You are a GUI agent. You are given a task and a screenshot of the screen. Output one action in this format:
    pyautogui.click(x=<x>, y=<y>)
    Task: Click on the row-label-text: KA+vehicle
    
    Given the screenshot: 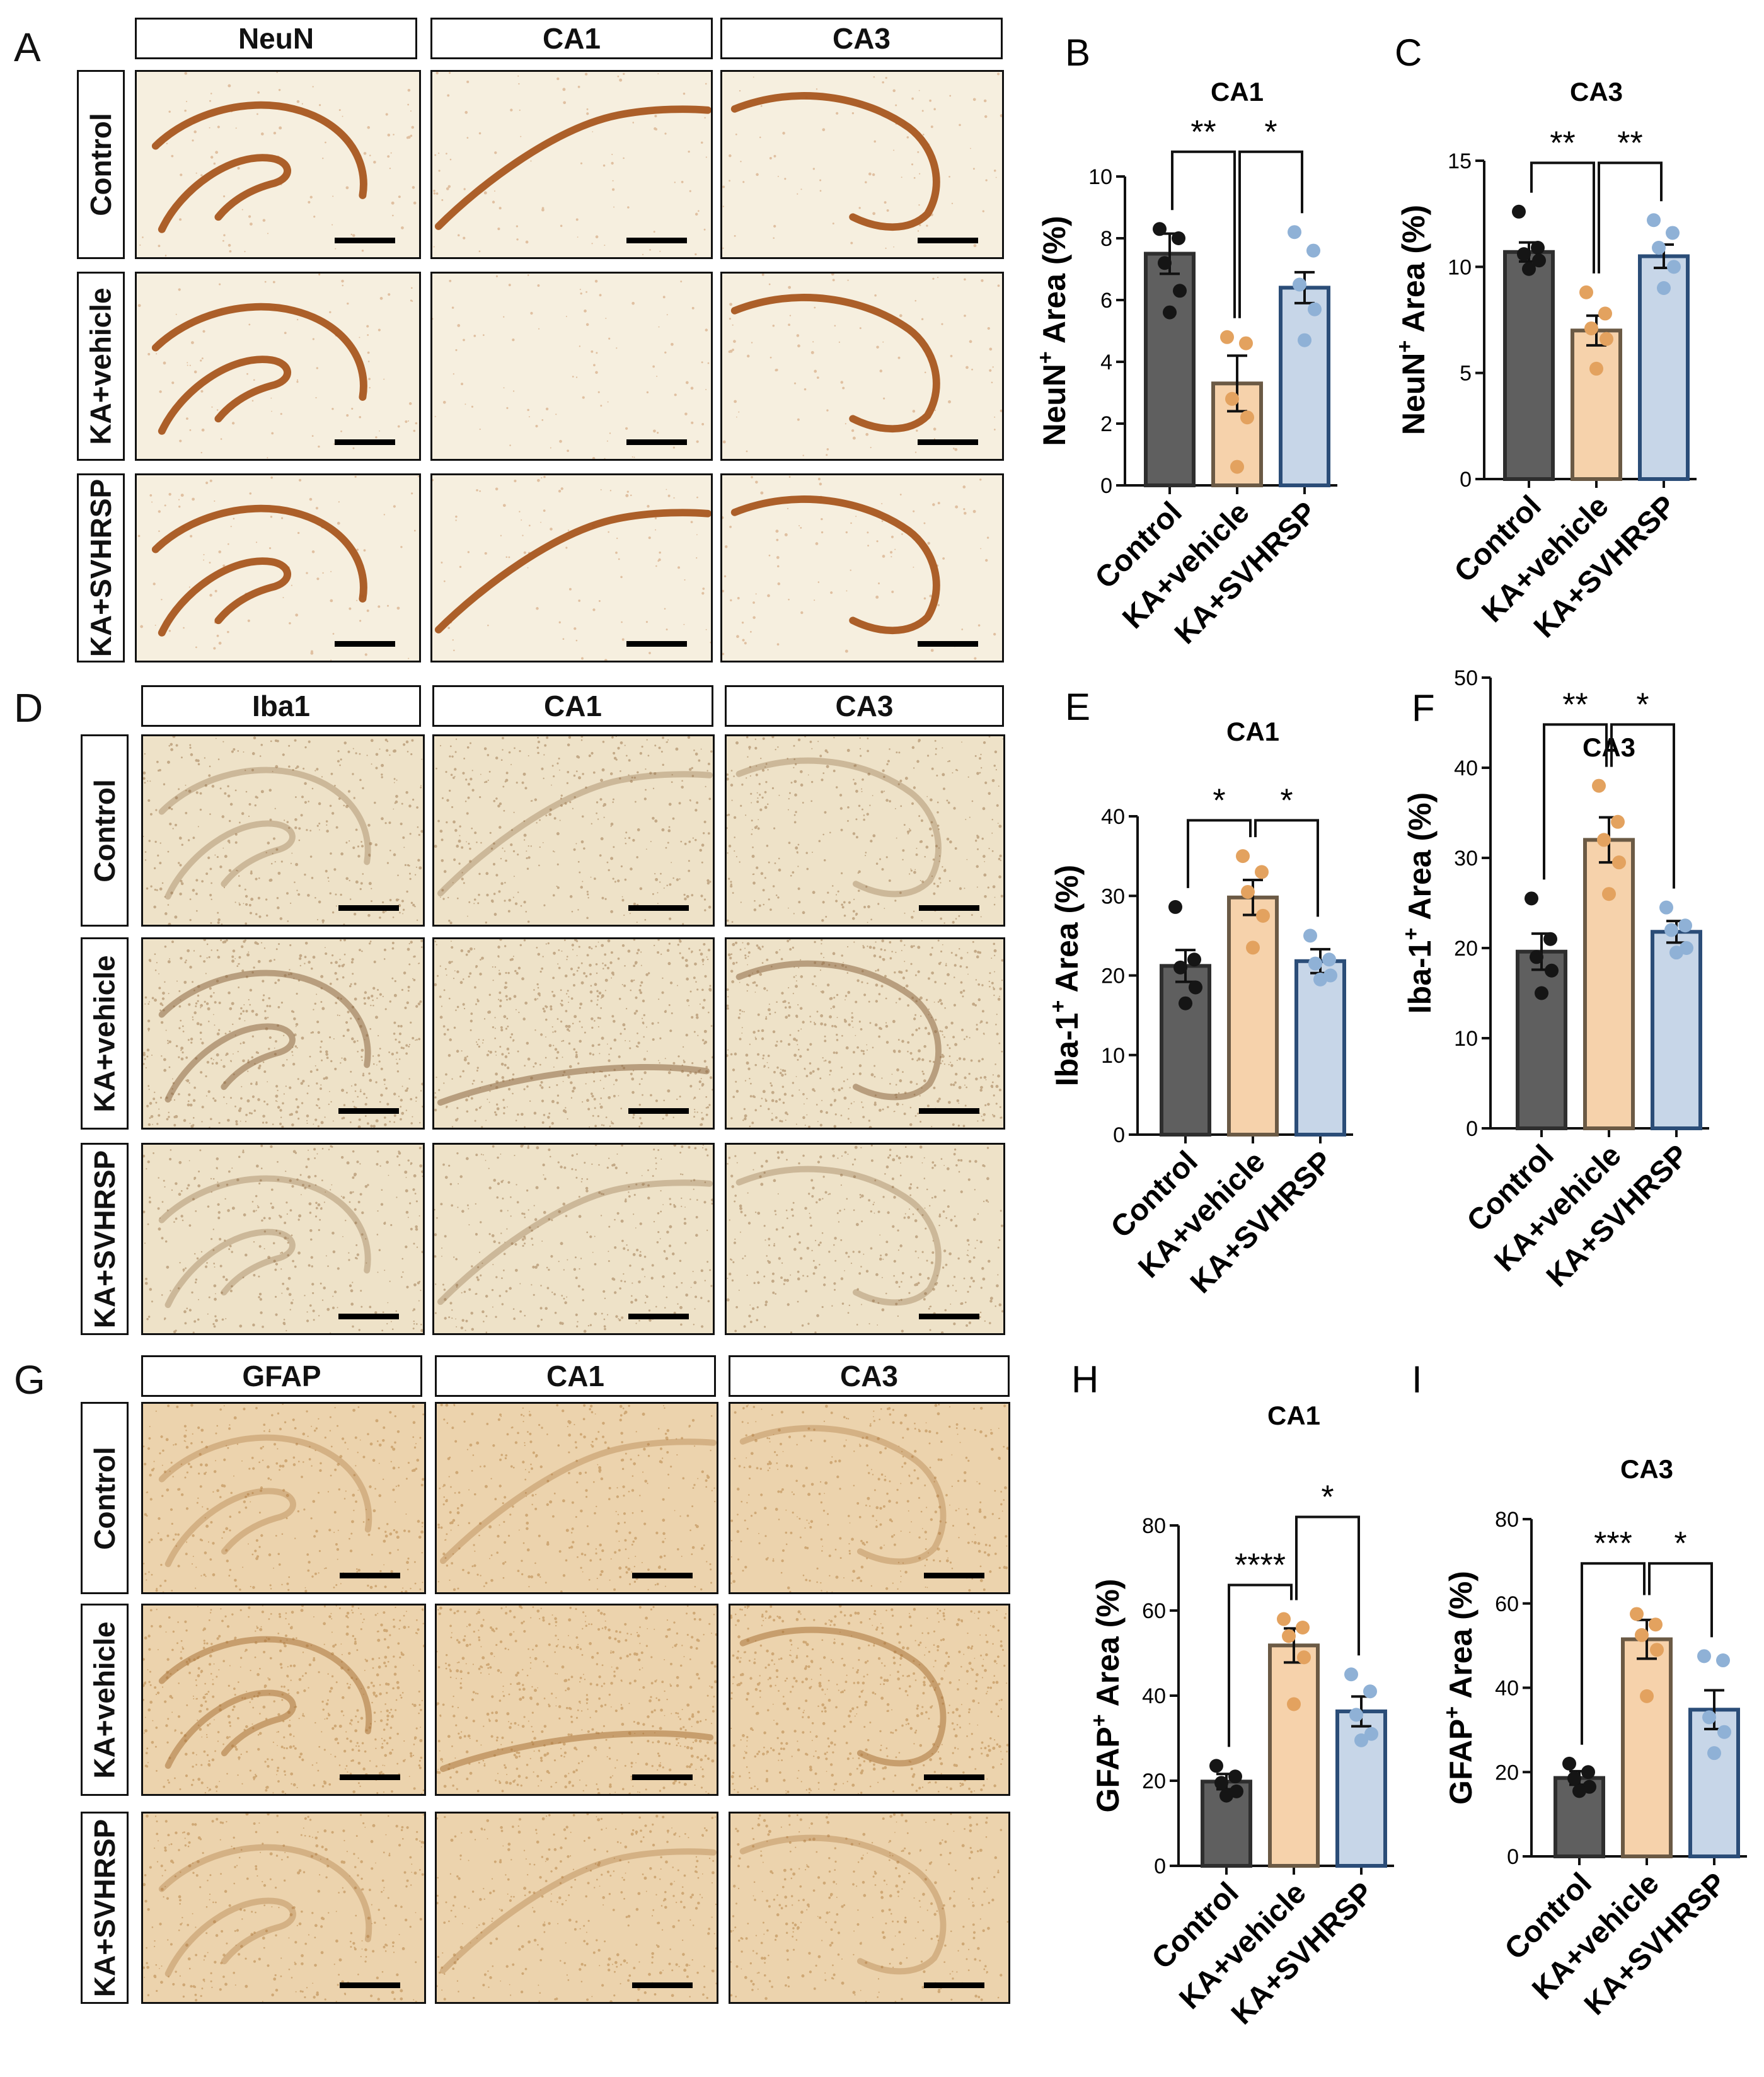 What is the action you would take?
    pyautogui.click(x=105, y=1034)
    